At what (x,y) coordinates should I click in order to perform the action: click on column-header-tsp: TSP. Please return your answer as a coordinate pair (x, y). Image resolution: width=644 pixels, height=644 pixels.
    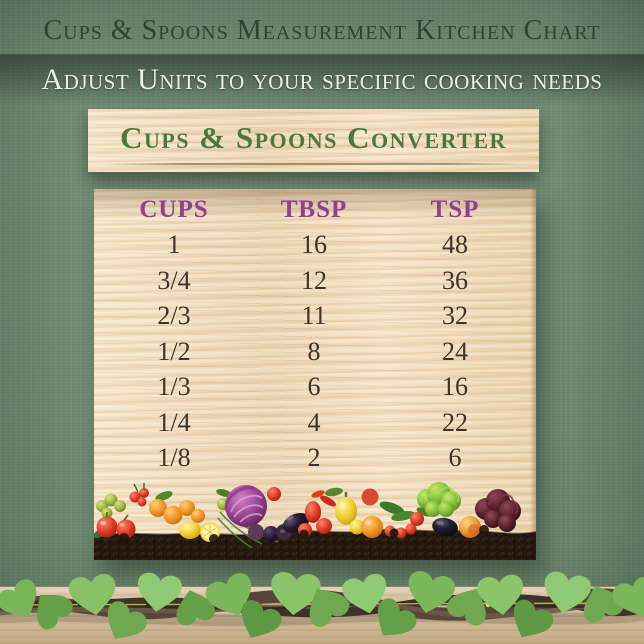
    Looking at the image, I should click on (455, 209).